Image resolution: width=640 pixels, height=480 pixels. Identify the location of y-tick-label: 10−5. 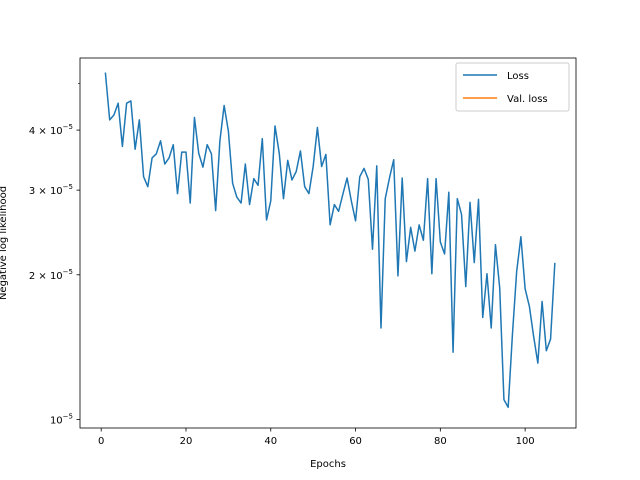
(61, 419).